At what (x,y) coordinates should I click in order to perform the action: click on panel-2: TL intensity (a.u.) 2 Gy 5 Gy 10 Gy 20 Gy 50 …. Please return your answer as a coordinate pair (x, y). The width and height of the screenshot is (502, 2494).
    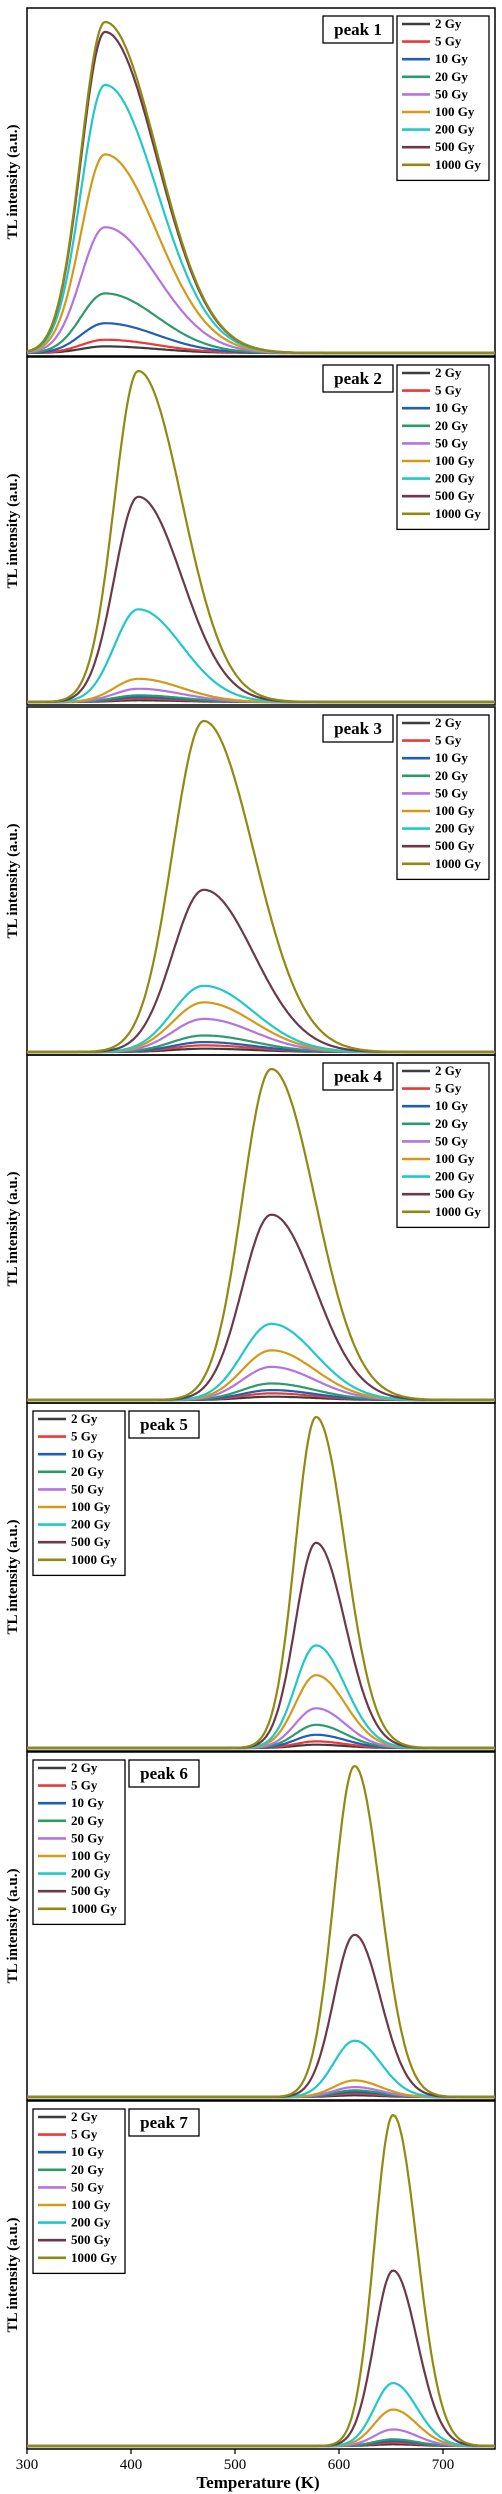
    Looking at the image, I should click on (250, 531).